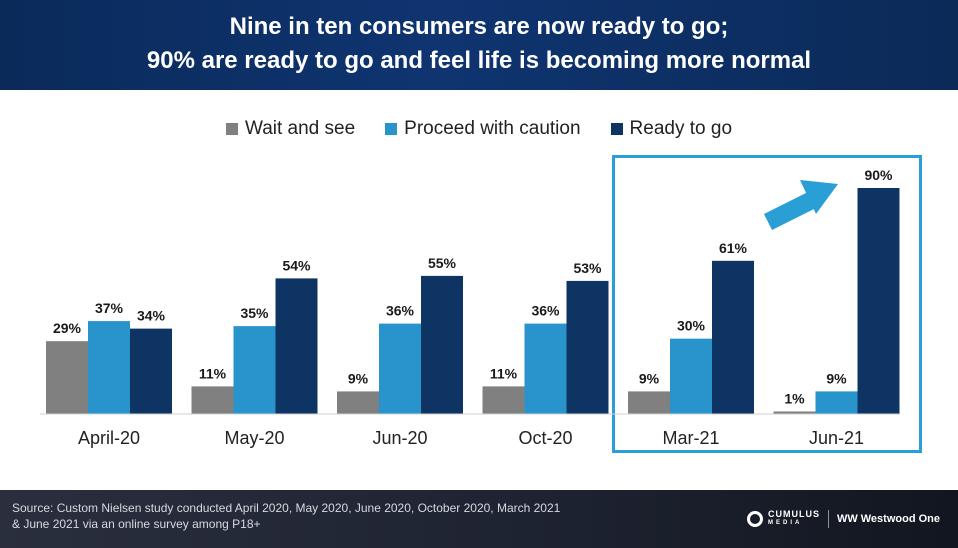  I want to click on legend-item-0: Wait and see, so click(290, 129).